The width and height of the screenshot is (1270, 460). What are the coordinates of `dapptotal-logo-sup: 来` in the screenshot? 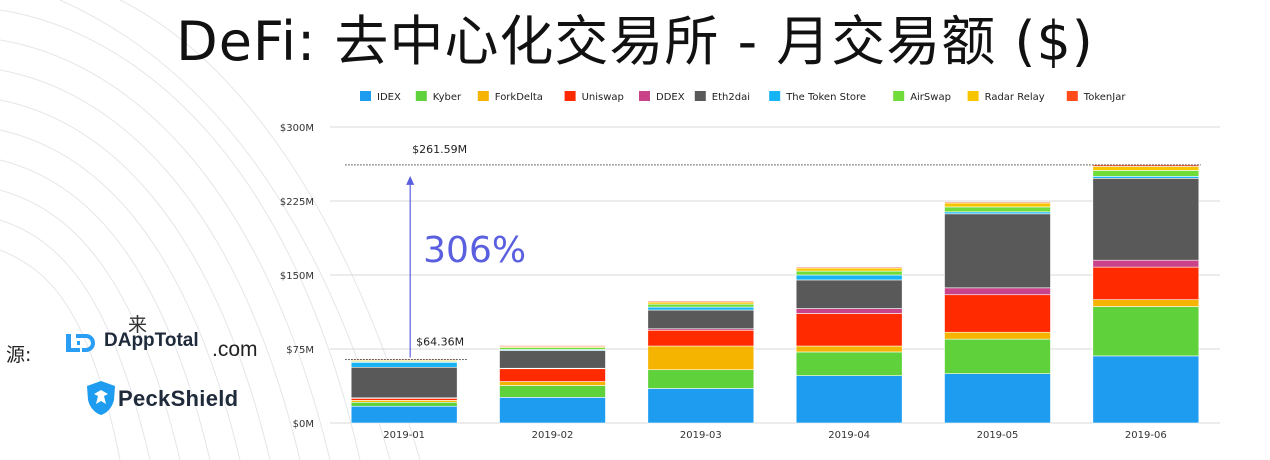 It's located at (138, 325).